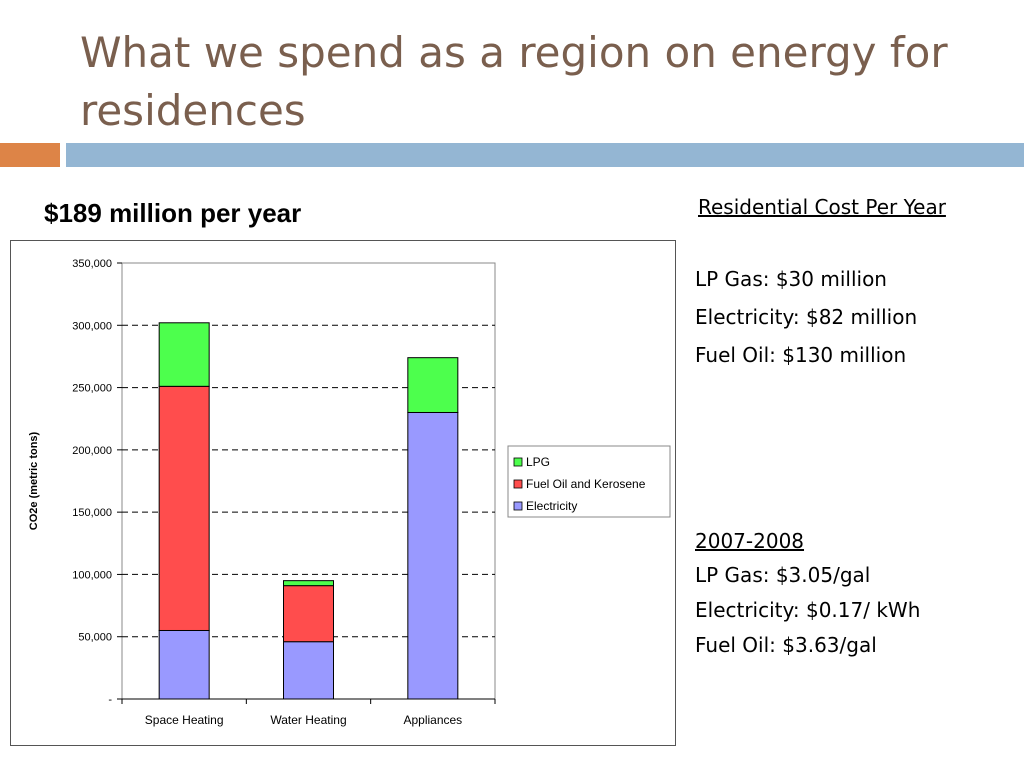 The image size is (1024, 768). What do you see at coordinates (801, 355) in the screenshot?
I see `cost-item-fuel-oil: Fuel Oil: $130 million` at bounding box center [801, 355].